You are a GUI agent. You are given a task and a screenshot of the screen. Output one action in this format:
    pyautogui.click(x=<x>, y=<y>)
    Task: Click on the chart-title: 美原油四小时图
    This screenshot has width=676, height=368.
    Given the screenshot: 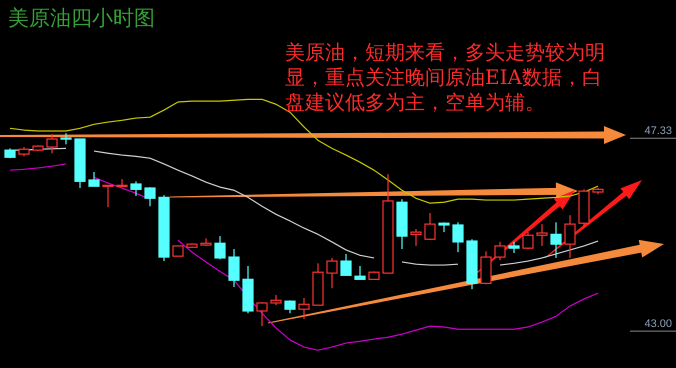 What is the action you would take?
    pyautogui.click(x=81, y=18)
    